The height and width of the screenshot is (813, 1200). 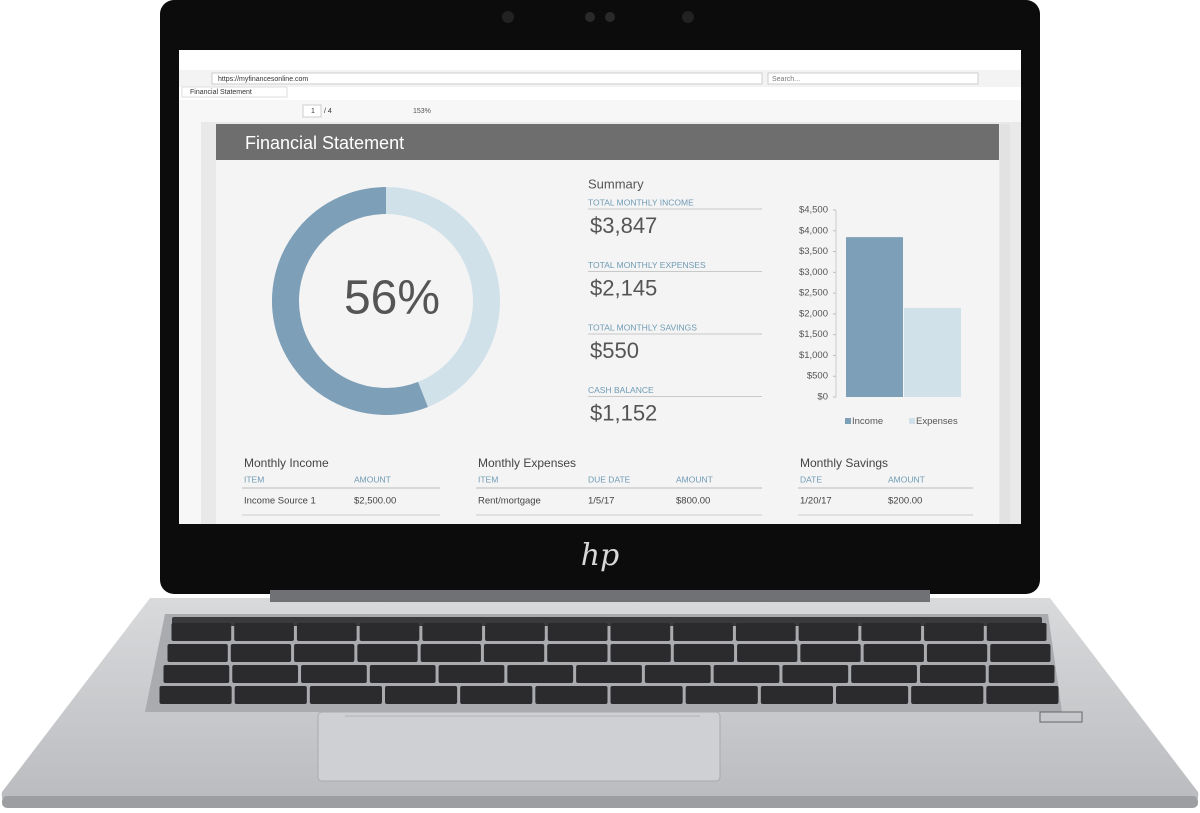 What do you see at coordinates (280, 501) in the screenshot?
I see `table-cell: Income Source 1` at bounding box center [280, 501].